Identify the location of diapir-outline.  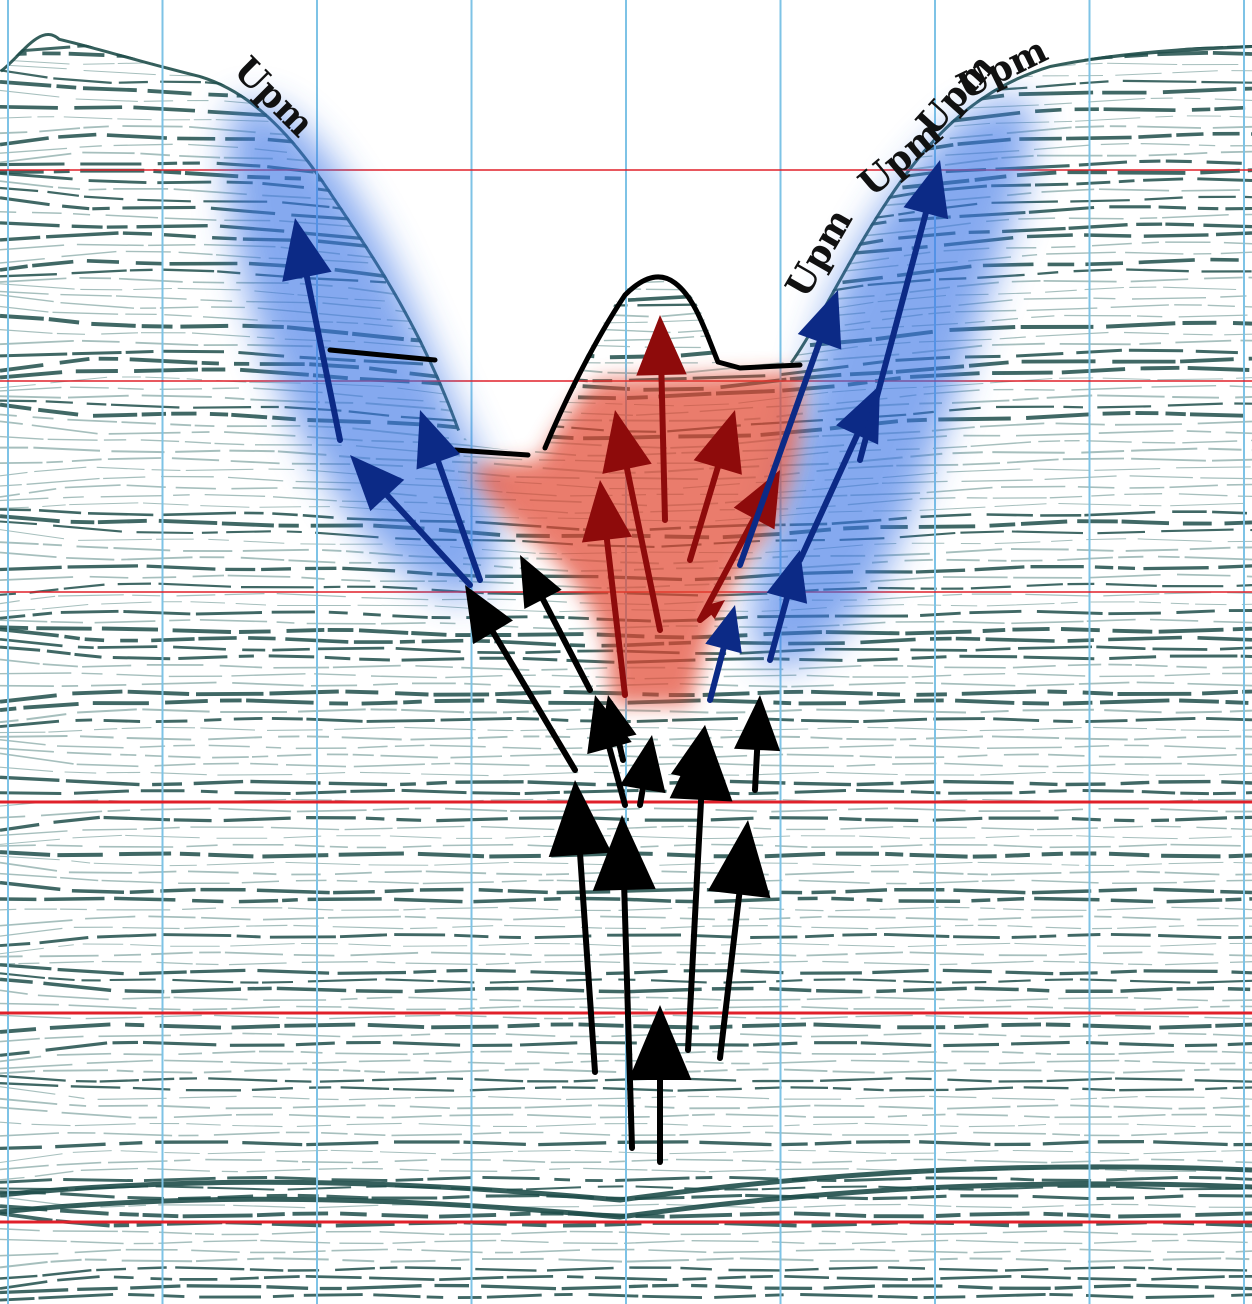
(672, 362).